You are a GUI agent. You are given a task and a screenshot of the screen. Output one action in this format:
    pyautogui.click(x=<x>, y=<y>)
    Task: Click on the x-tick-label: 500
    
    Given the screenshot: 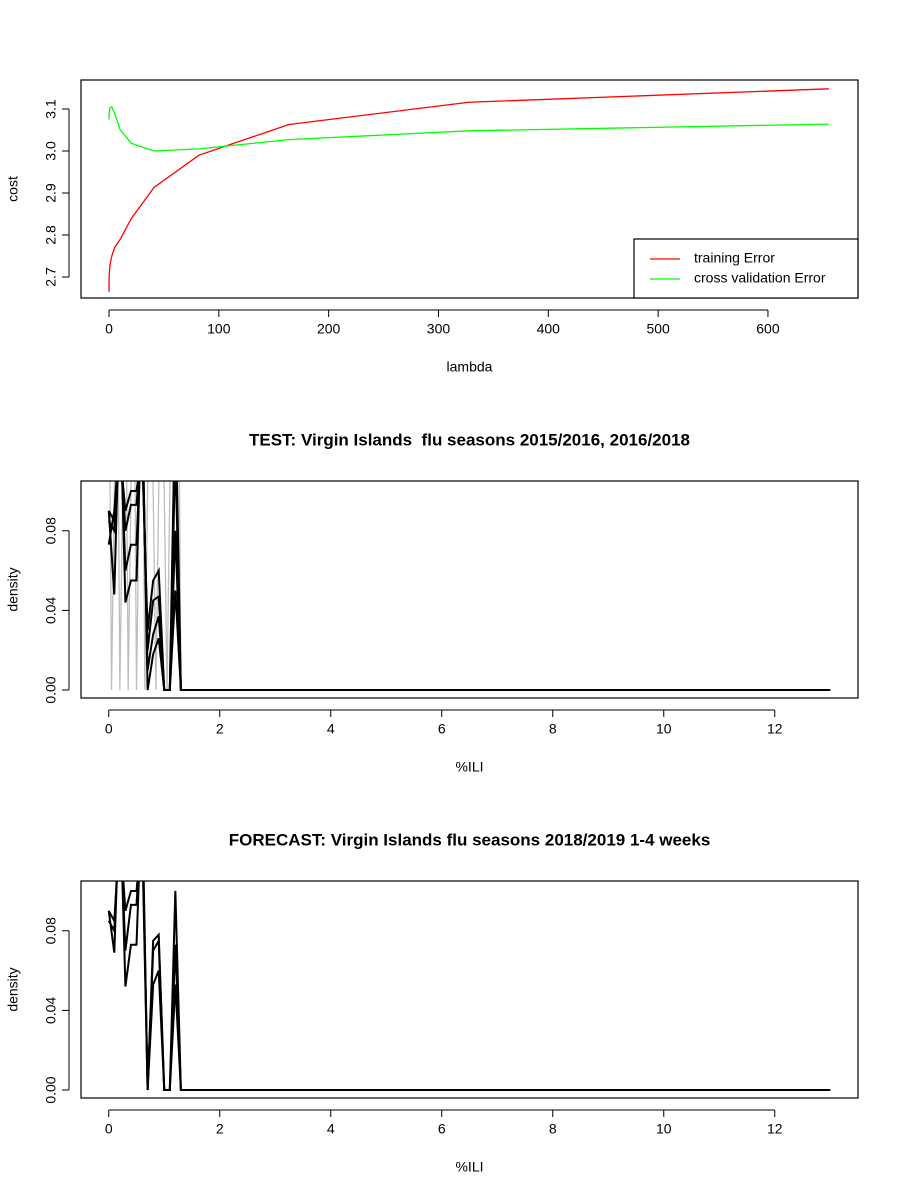 What is the action you would take?
    pyautogui.click(x=658, y=329)
    